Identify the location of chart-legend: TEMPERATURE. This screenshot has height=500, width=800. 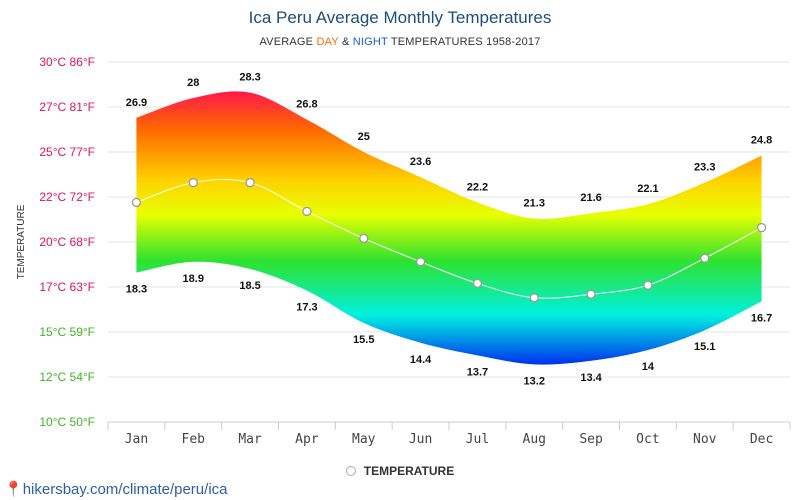
(400, 471).